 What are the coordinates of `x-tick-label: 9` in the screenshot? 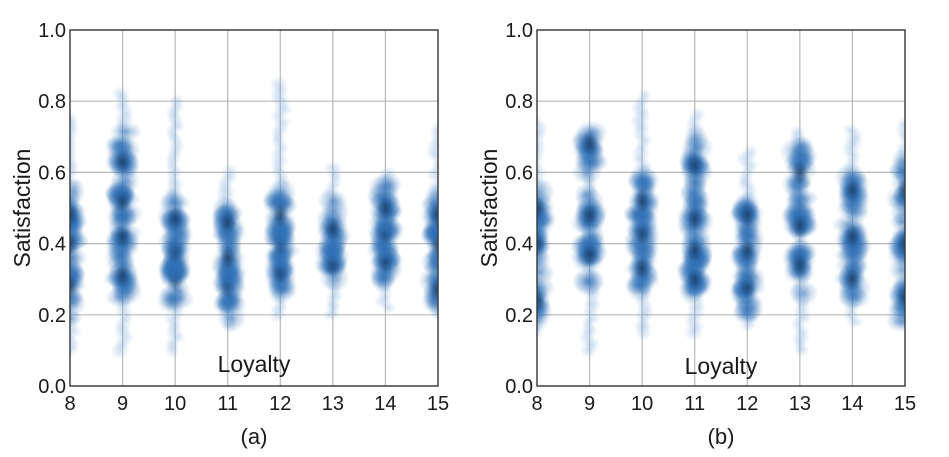 It's located at (122, 404).